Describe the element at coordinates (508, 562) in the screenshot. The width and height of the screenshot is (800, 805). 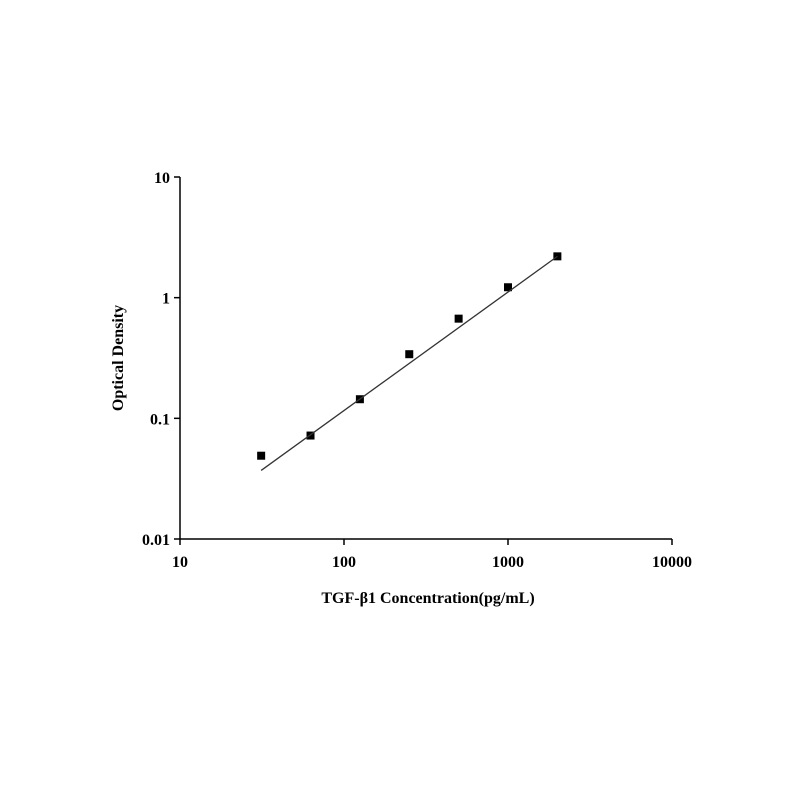
I see `x-tick-label: 1000` at that location.